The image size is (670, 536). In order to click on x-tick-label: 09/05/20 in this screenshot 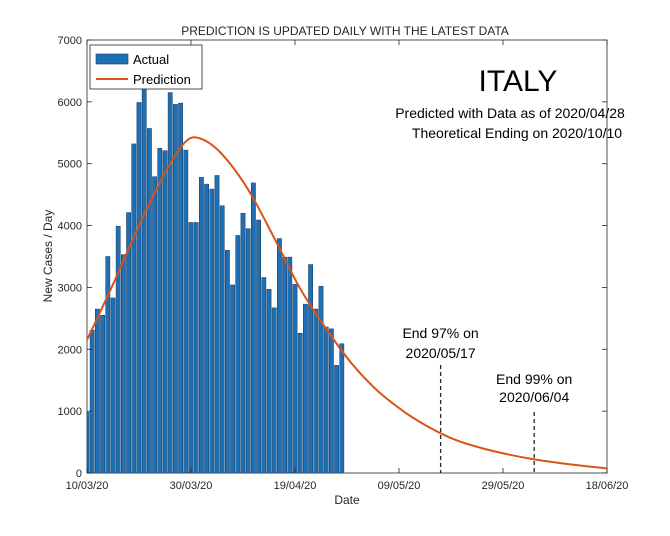, I will do `click(399, 486)`.